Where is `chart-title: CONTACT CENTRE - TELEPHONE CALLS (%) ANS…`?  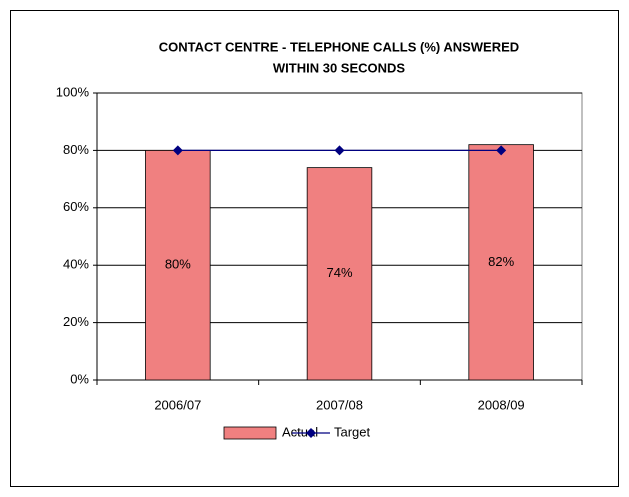
chart-title: CONTACT CENTRE - TELEPHONE CALLS (%) ANS… is located at coordinates (339, 46).